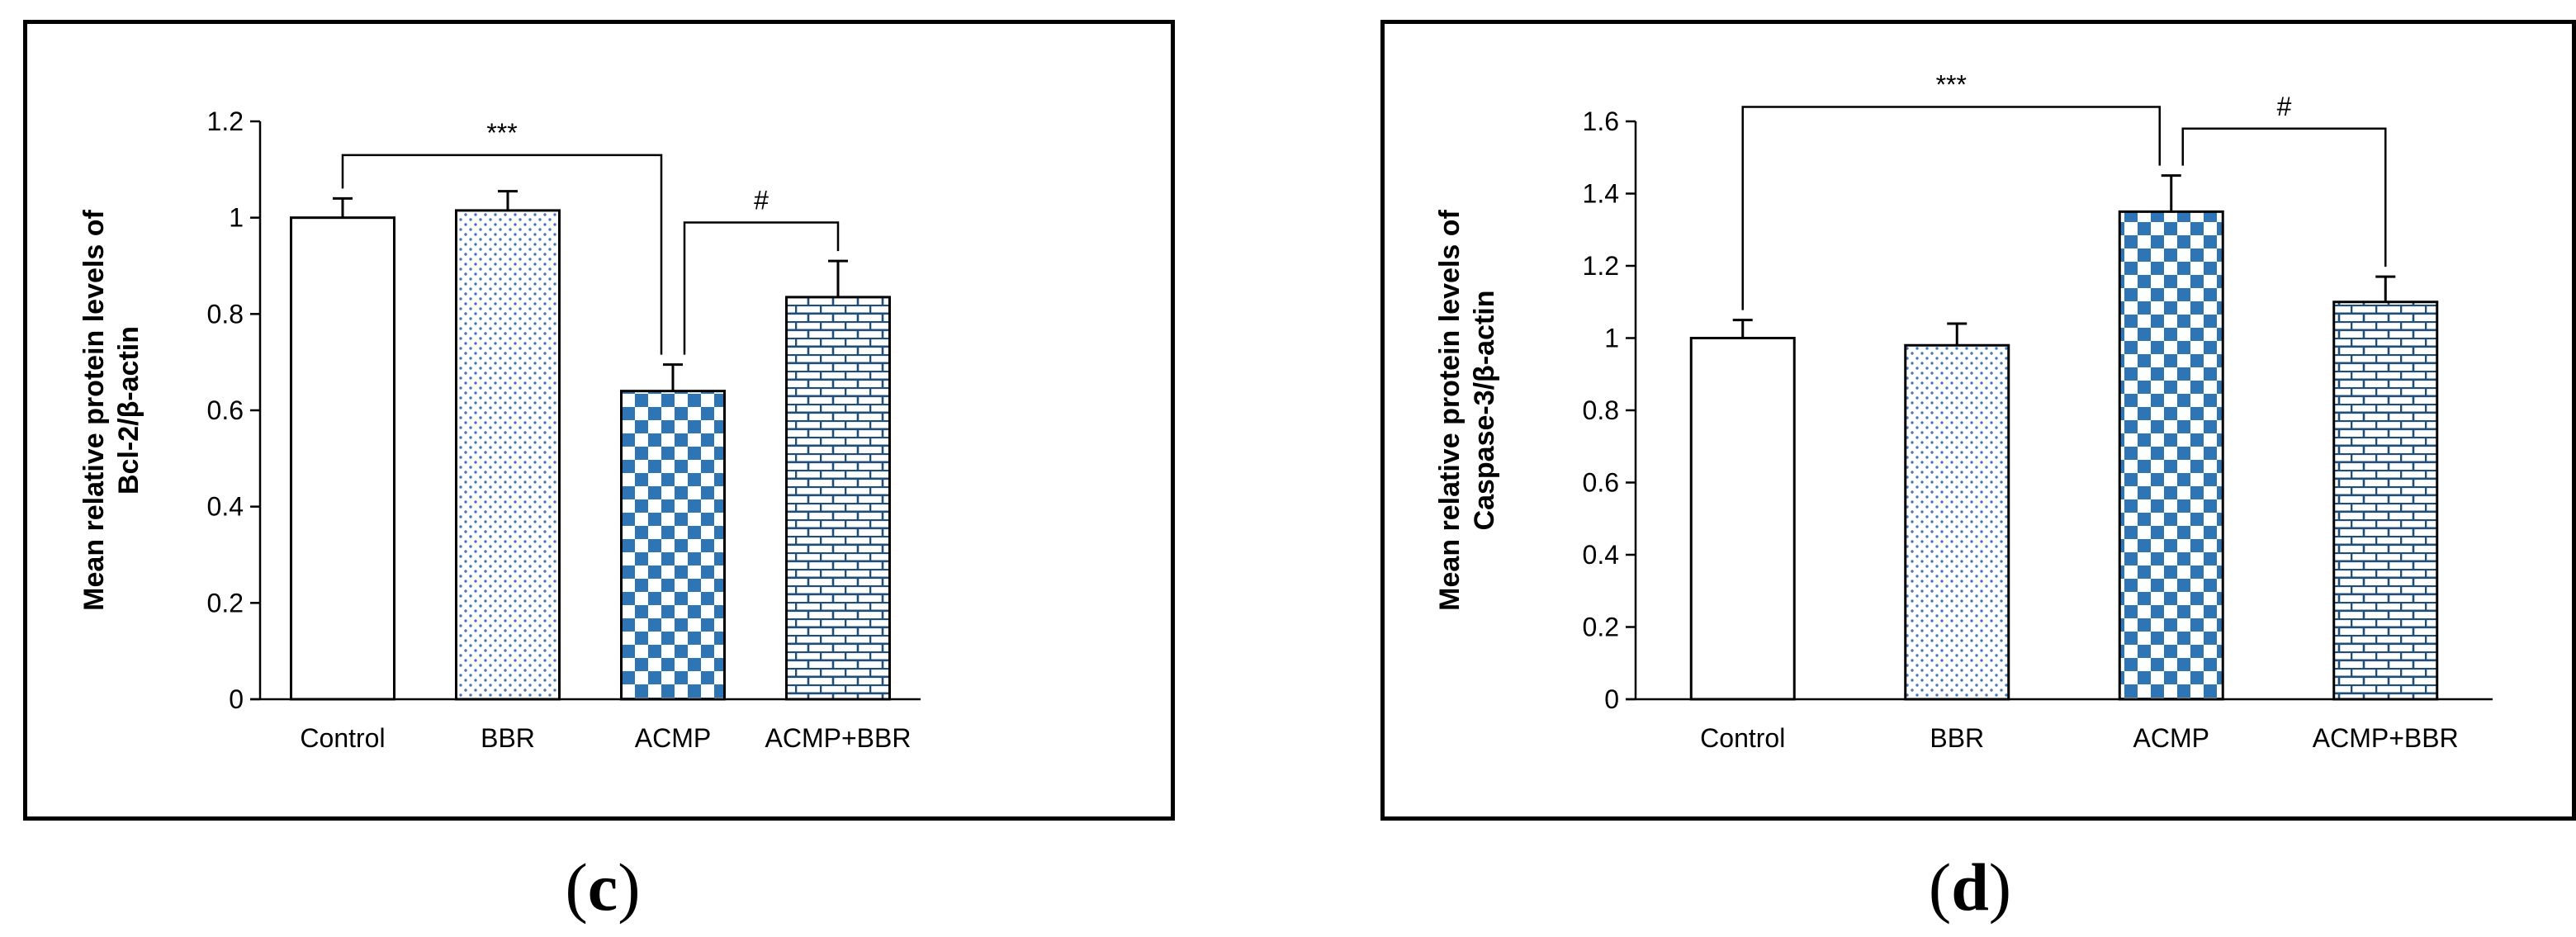 The height and width of the screenshot is (937, 2576). I want to click on panel-letter-c: c, so click(602, 887).